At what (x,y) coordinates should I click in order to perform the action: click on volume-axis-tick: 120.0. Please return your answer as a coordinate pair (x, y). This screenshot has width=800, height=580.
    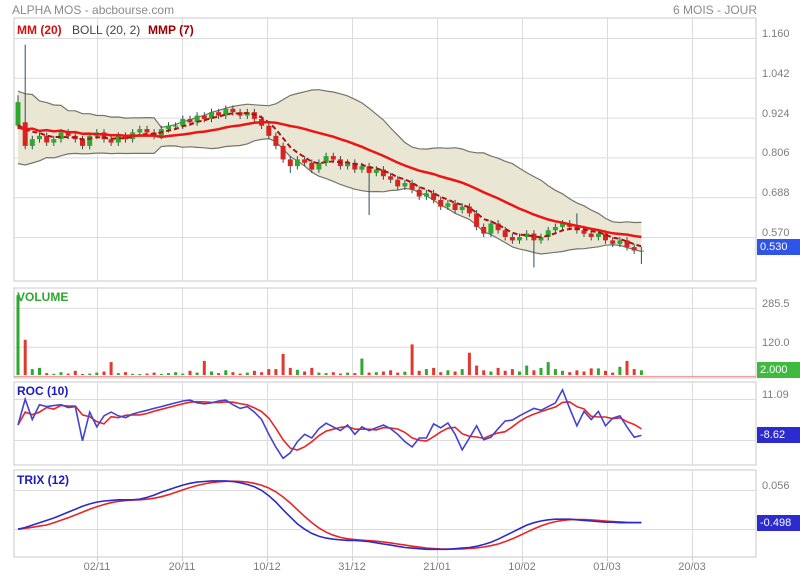
    Looking at the image, I should click on (776, 342).